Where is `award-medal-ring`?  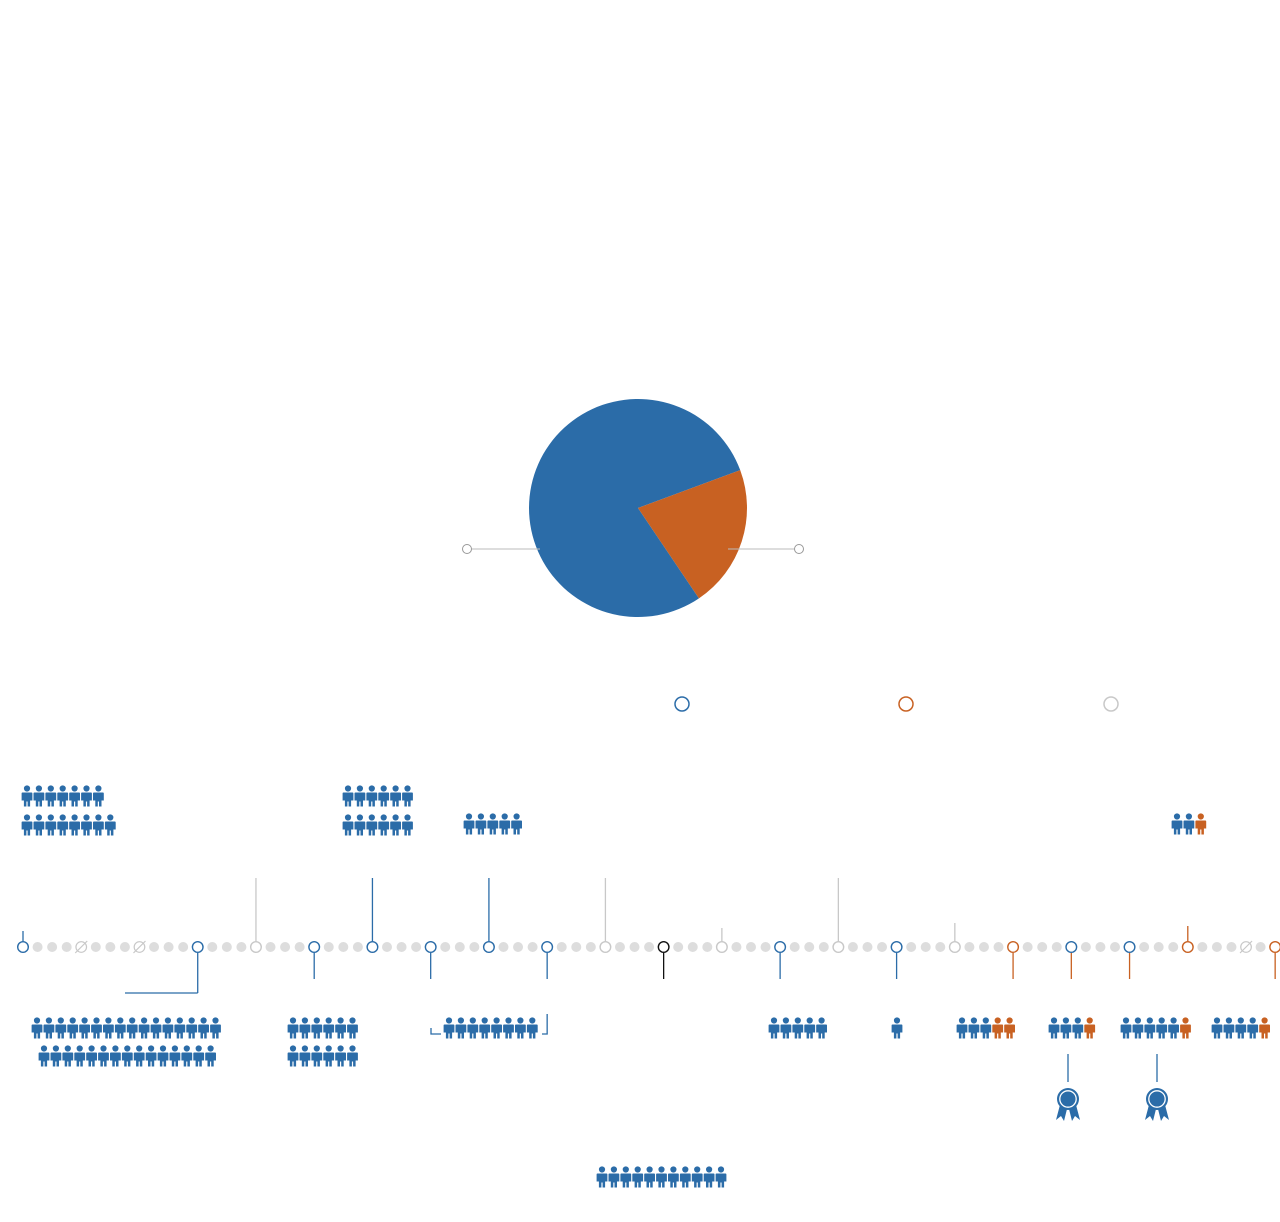
award-medal-ring is located at coordinates (1068, 1099).